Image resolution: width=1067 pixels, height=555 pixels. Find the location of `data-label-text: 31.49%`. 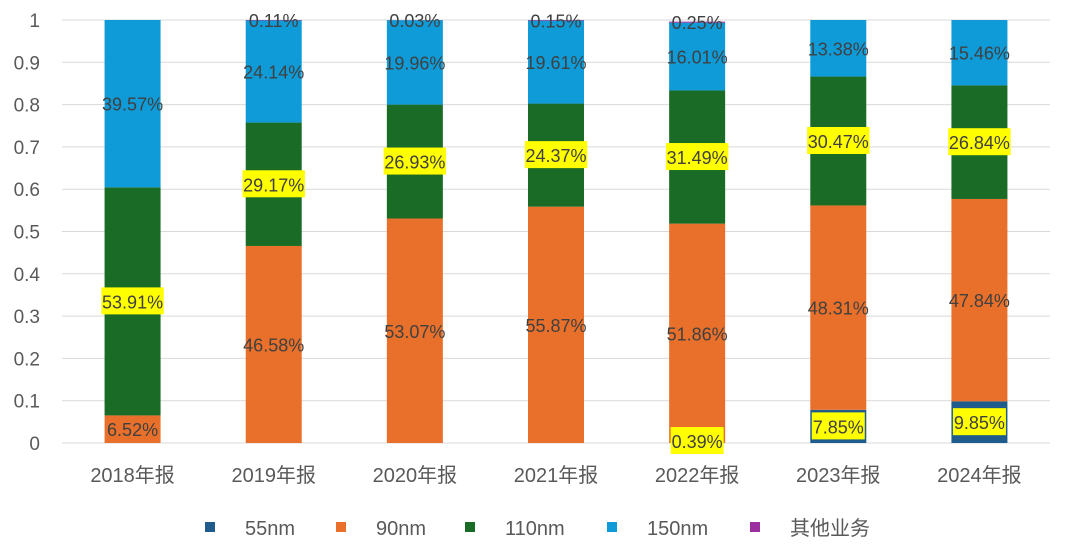

data-label-text: 31.49% is located at coordinates (697, 158).